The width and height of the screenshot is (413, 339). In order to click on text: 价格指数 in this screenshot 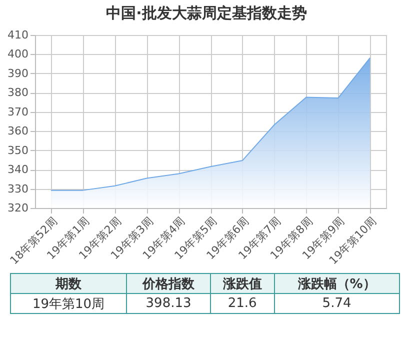, I will do `click(168, 284)`.